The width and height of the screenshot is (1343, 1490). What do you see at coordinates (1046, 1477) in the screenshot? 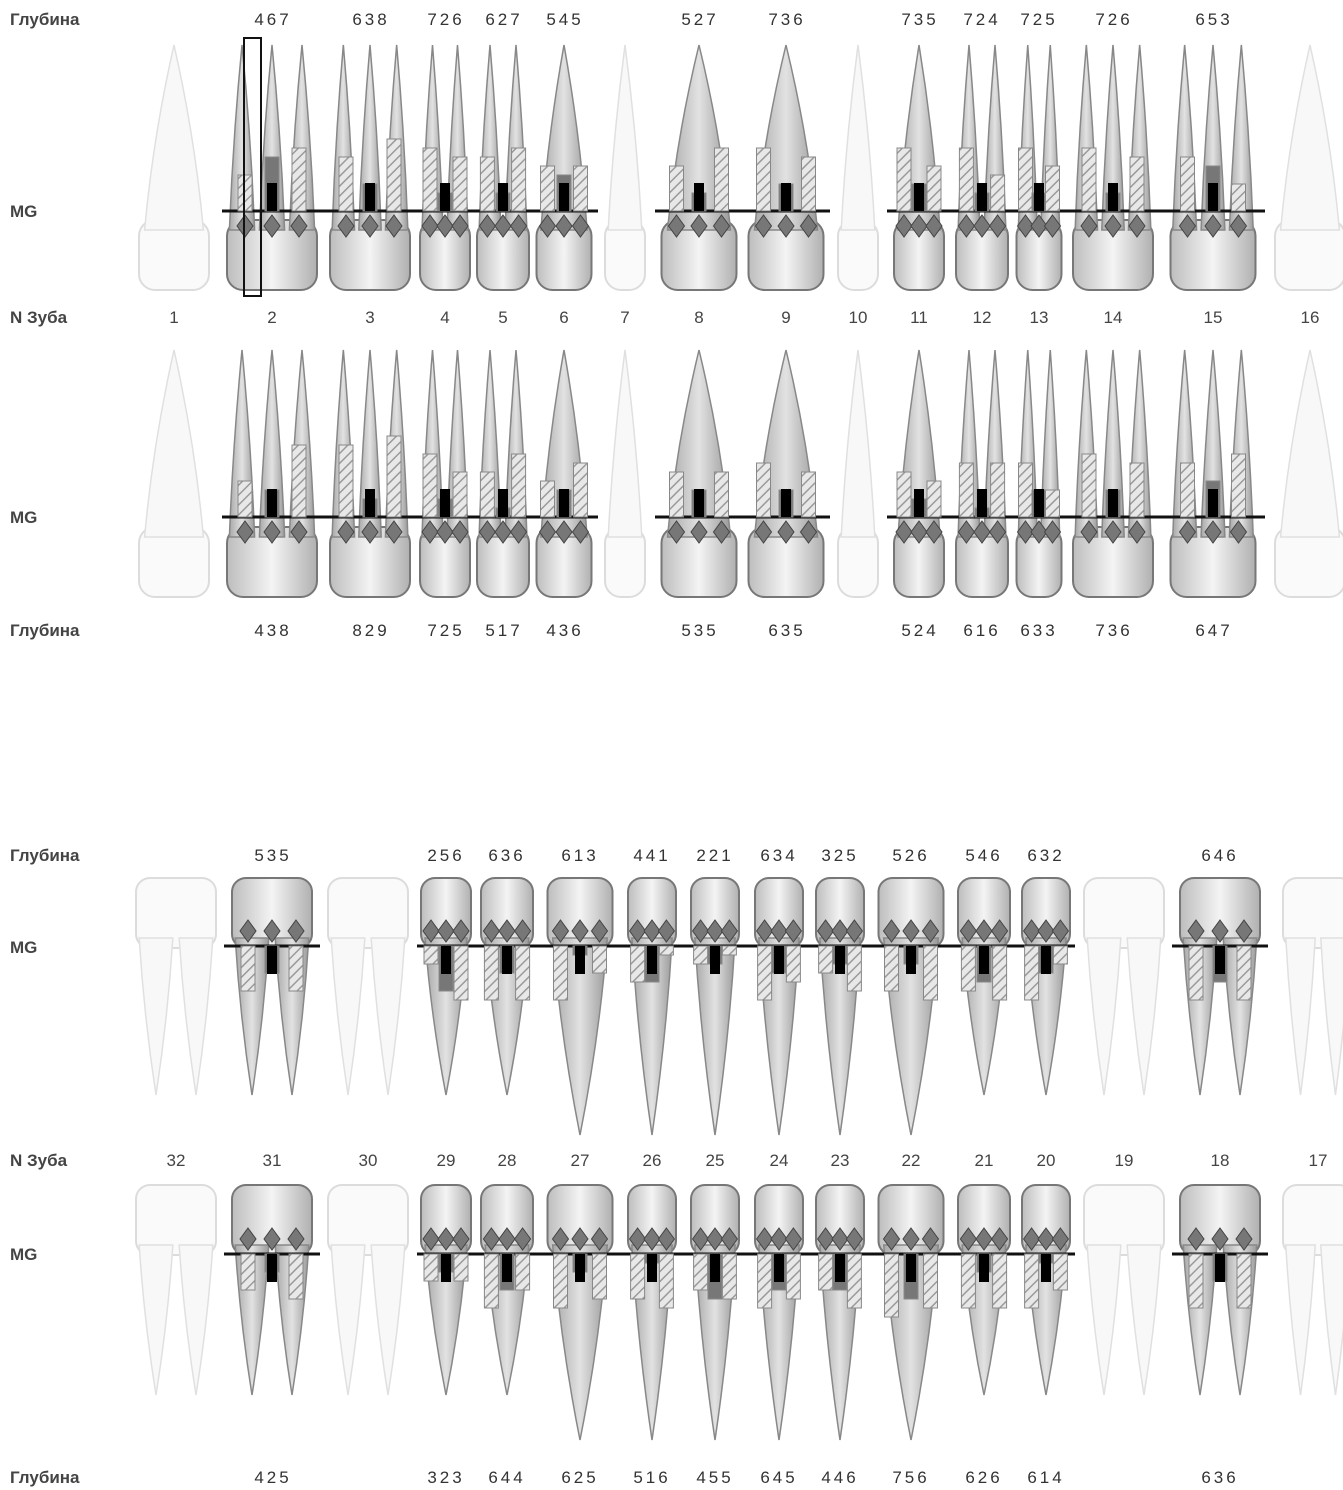
I see `depth-value: 614` at bounding box center [1046, 1477].